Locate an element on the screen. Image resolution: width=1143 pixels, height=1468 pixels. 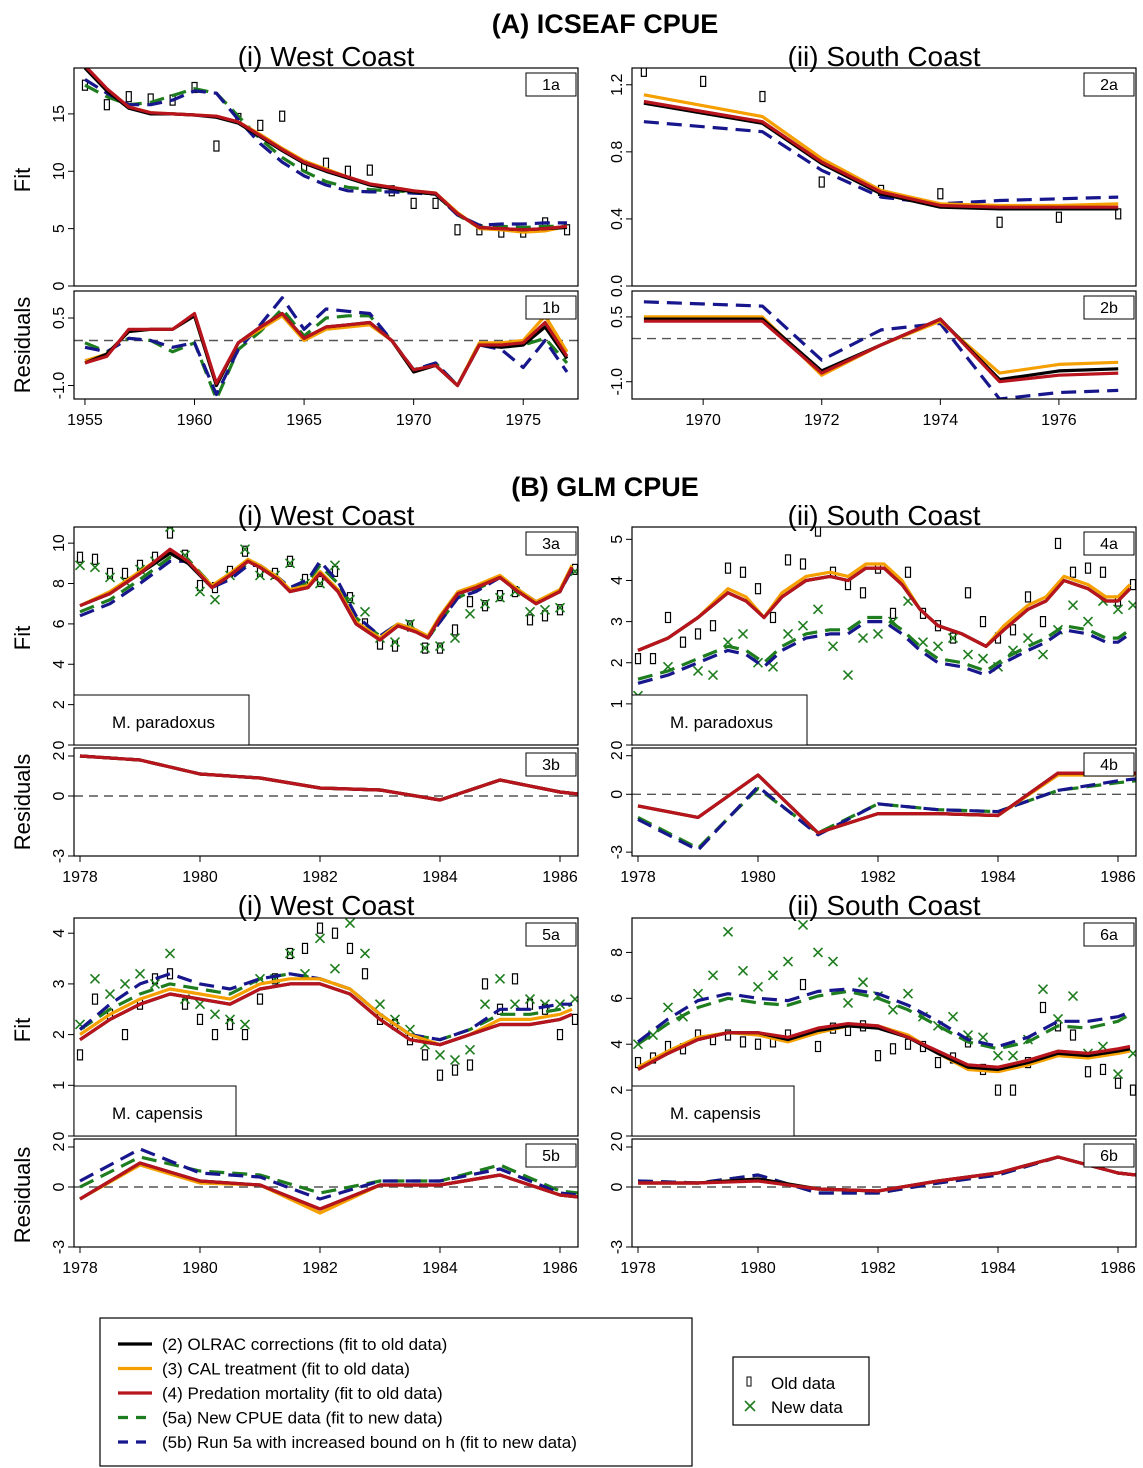
x-tick-label: 1960 is located at coordinates (195, 420).